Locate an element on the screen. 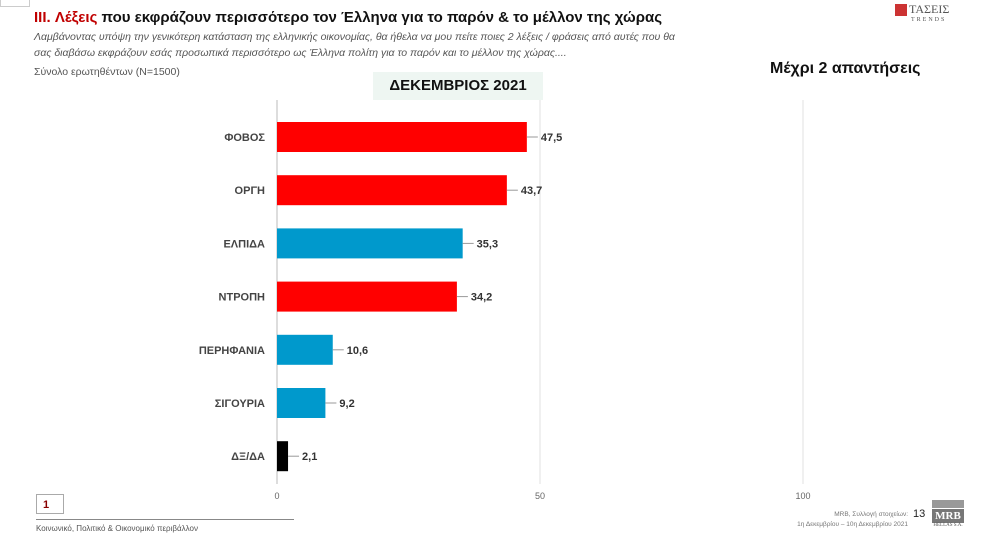  category-label: ΦΟΒΟΣ is located at coordinates (244, 138).